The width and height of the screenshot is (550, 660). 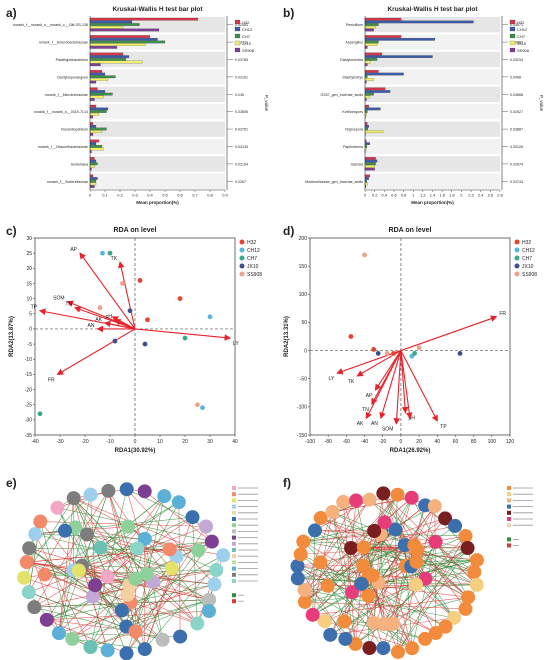 I want to click on d-x-tick-label: 40, so click(x=437, y=442).